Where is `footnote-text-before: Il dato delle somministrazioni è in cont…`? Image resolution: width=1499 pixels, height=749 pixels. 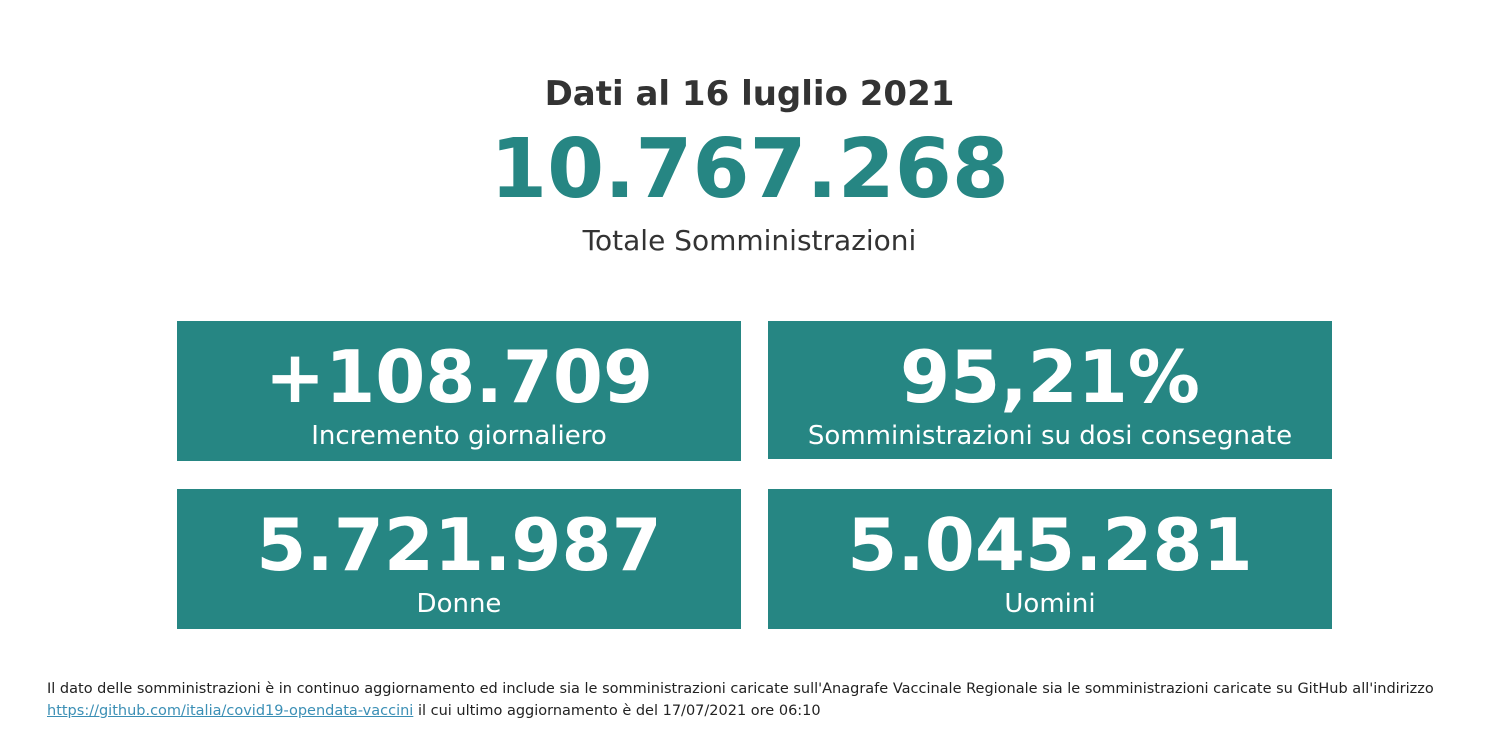 footnote-text-before: Il dato delle somministrazioni è in cont… is located at coordinates (740, 689).